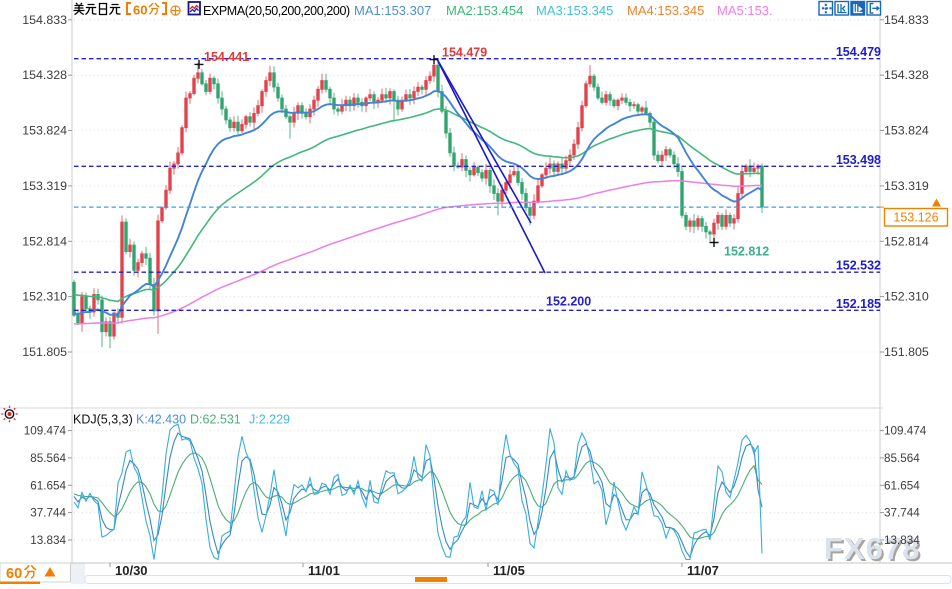 The width and height of the screenshot is (952, 589). Describe the element at coordinates (103, 420) in the screenshot. I see `svg-text: KDJ(5,3,3)` at that location.